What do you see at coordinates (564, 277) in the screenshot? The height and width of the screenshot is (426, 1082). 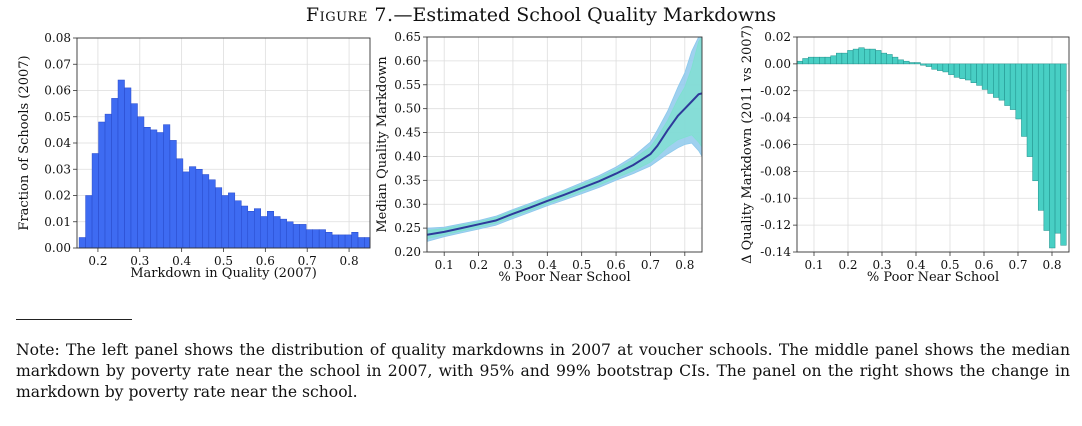 I see `p2-x-axis-label: % Poor Near School` at bounding box center [564, 277].